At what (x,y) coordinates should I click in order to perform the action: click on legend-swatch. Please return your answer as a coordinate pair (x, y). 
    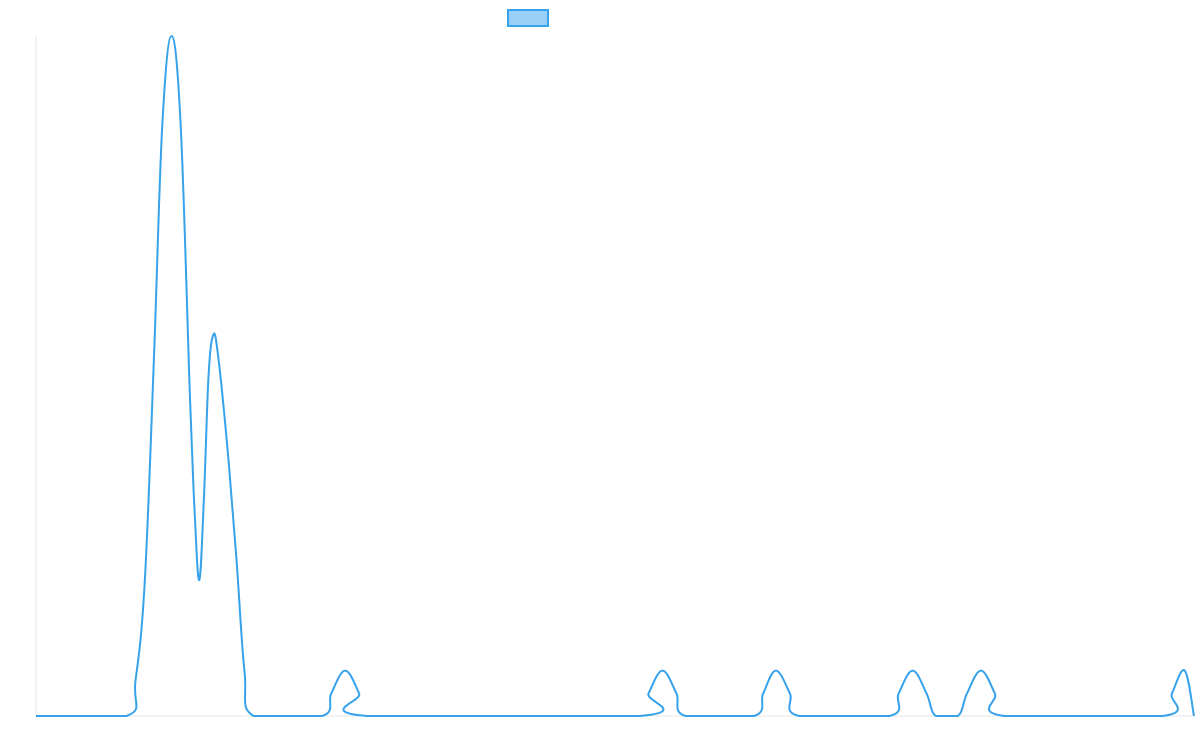
    Looking at the image, I should click on (528, 18).